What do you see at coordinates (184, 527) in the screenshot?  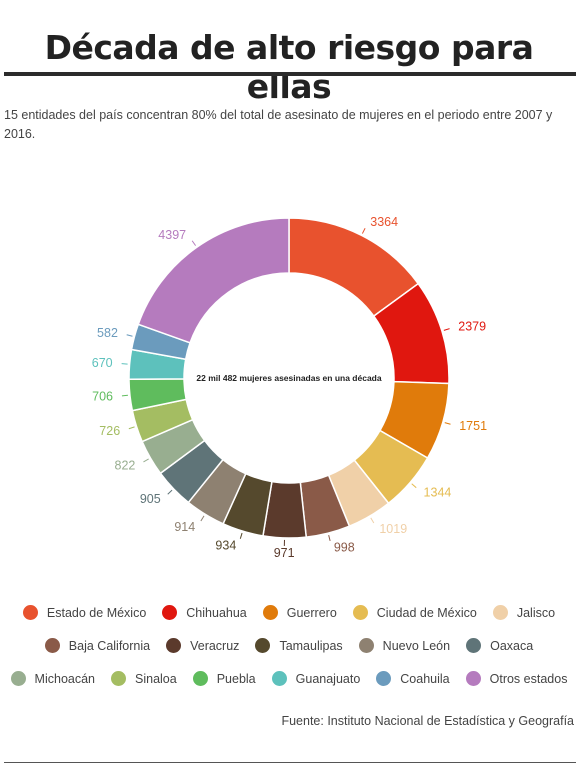 I see `data-label-nuevo-leon: 914` at bounding box center [184, 527].